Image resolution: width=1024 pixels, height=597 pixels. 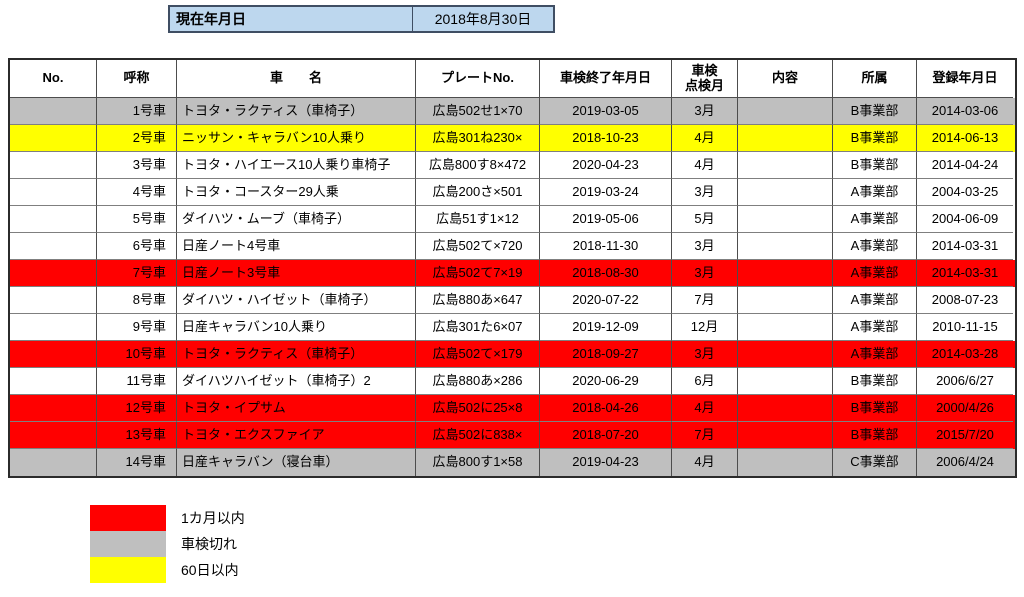 What do you see at coordinates (137, 408) in the screenshot?
I see `cell-name: 12号車` at bounding box center [137, 408].